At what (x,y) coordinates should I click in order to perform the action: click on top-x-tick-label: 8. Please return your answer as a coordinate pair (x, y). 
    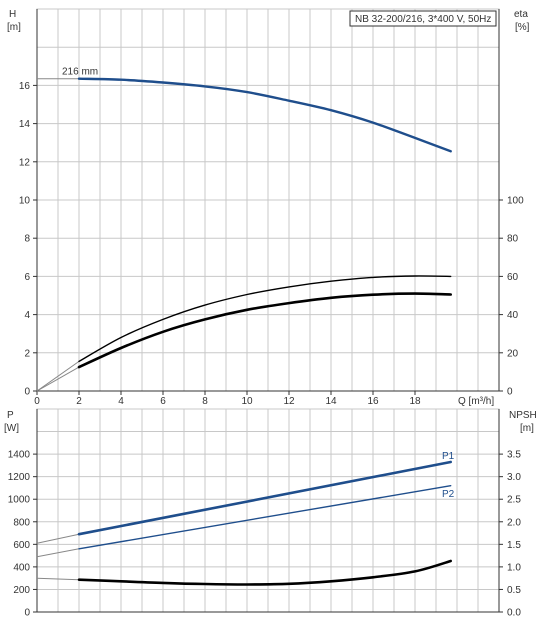
    Looking at the image, I should click on (205, 401).